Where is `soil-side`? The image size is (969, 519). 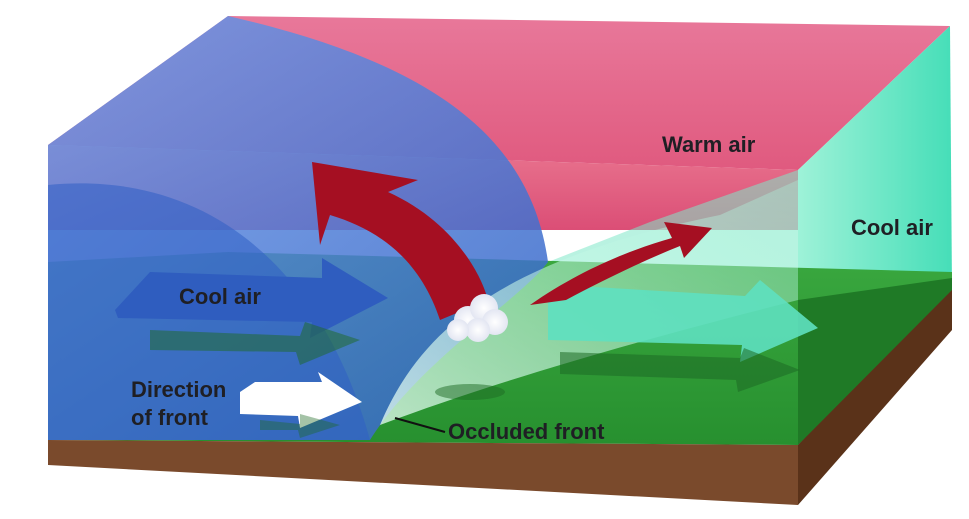
soil-side is located at coordinates (875, 397).